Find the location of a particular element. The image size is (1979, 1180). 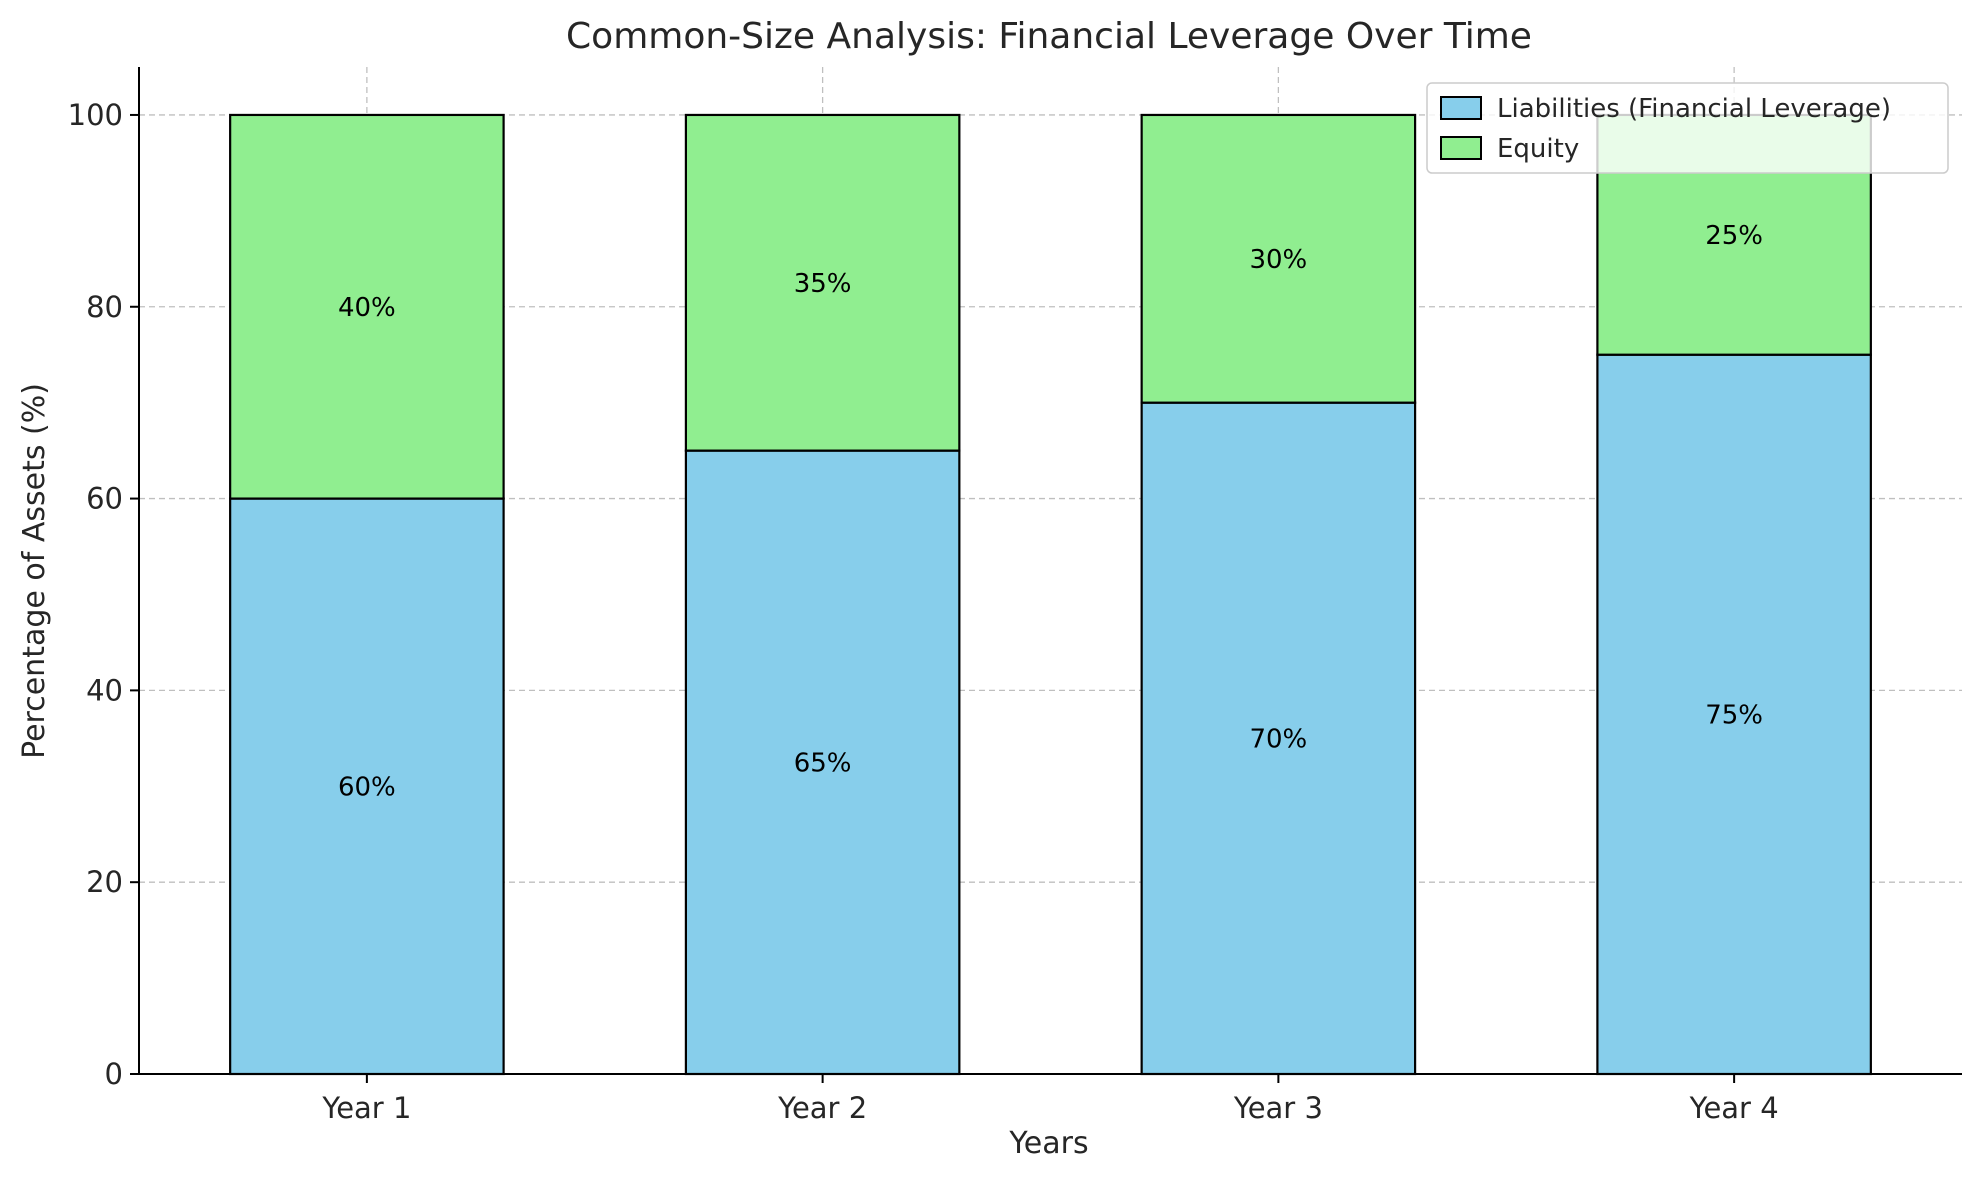

x-tick-label: Year 1 is located at coordinates (366, 1108).